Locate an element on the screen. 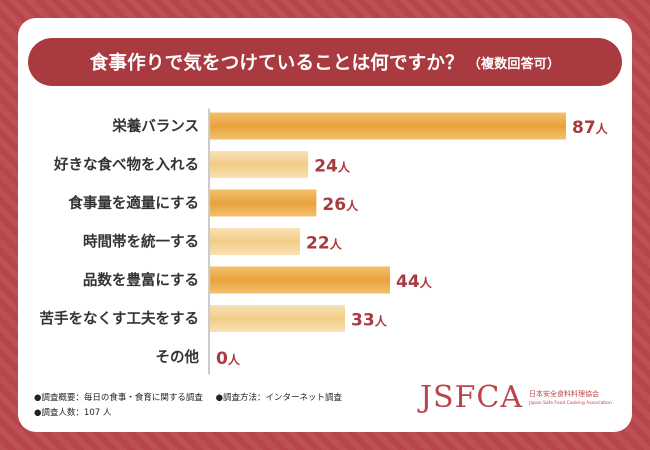 The image size is (650, 450). survey-method: ●調査方法：インターネット調査 is located at coordinates (279, 398).